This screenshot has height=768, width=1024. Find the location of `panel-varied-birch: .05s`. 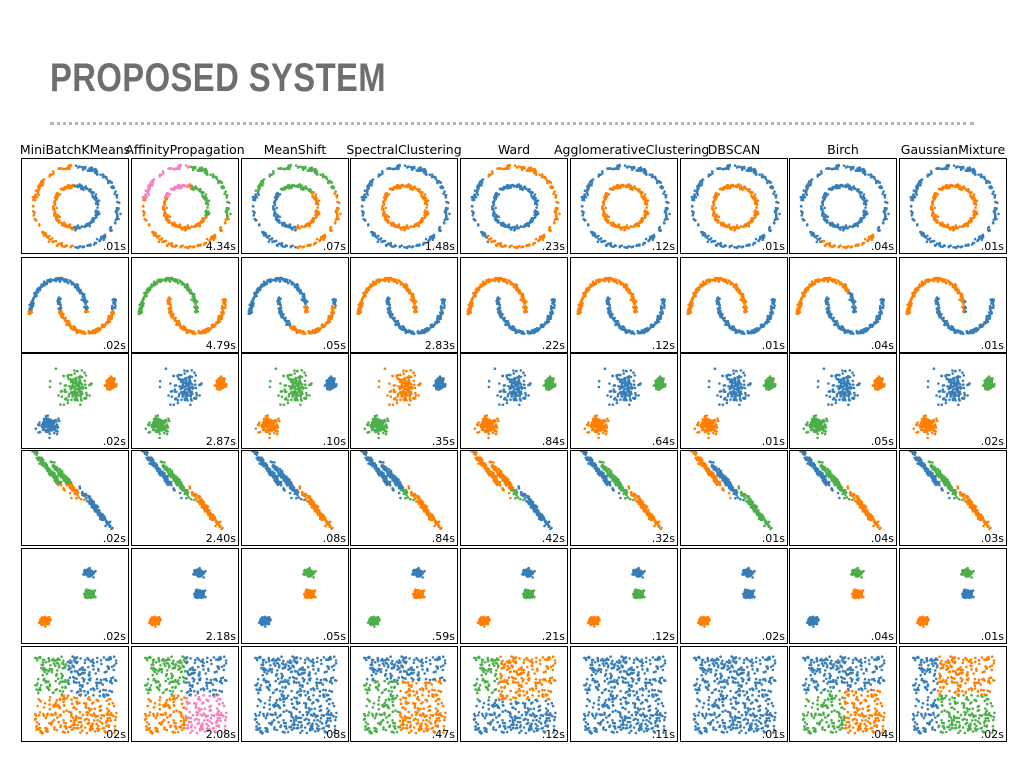

panel-varied-birch: .05s is located at coordinates (843, 401).